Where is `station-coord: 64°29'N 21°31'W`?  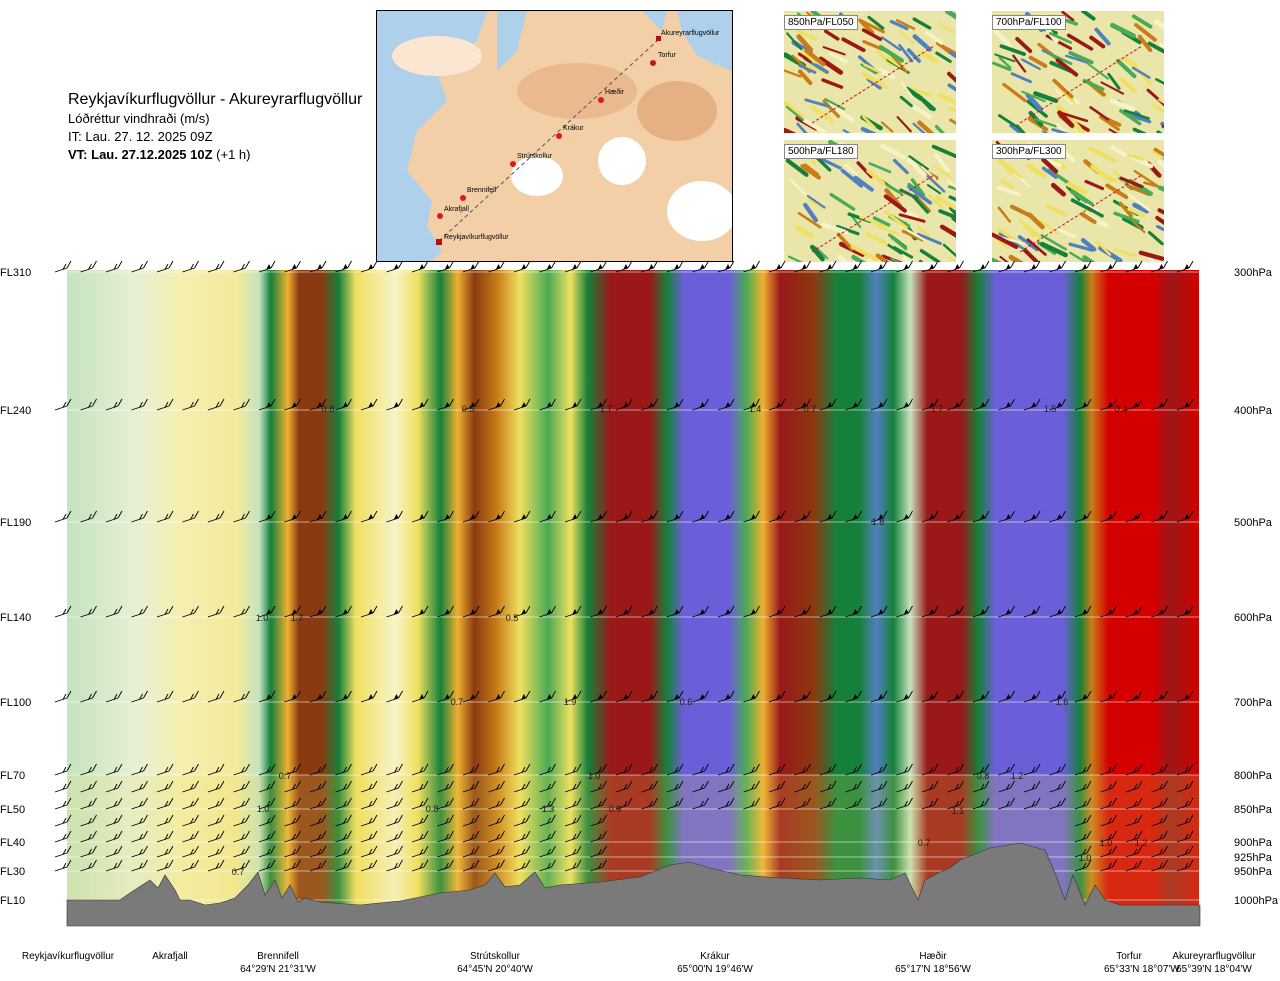 station-coord: 64°29'N 21°31'W is located at coordinates (278, 969).